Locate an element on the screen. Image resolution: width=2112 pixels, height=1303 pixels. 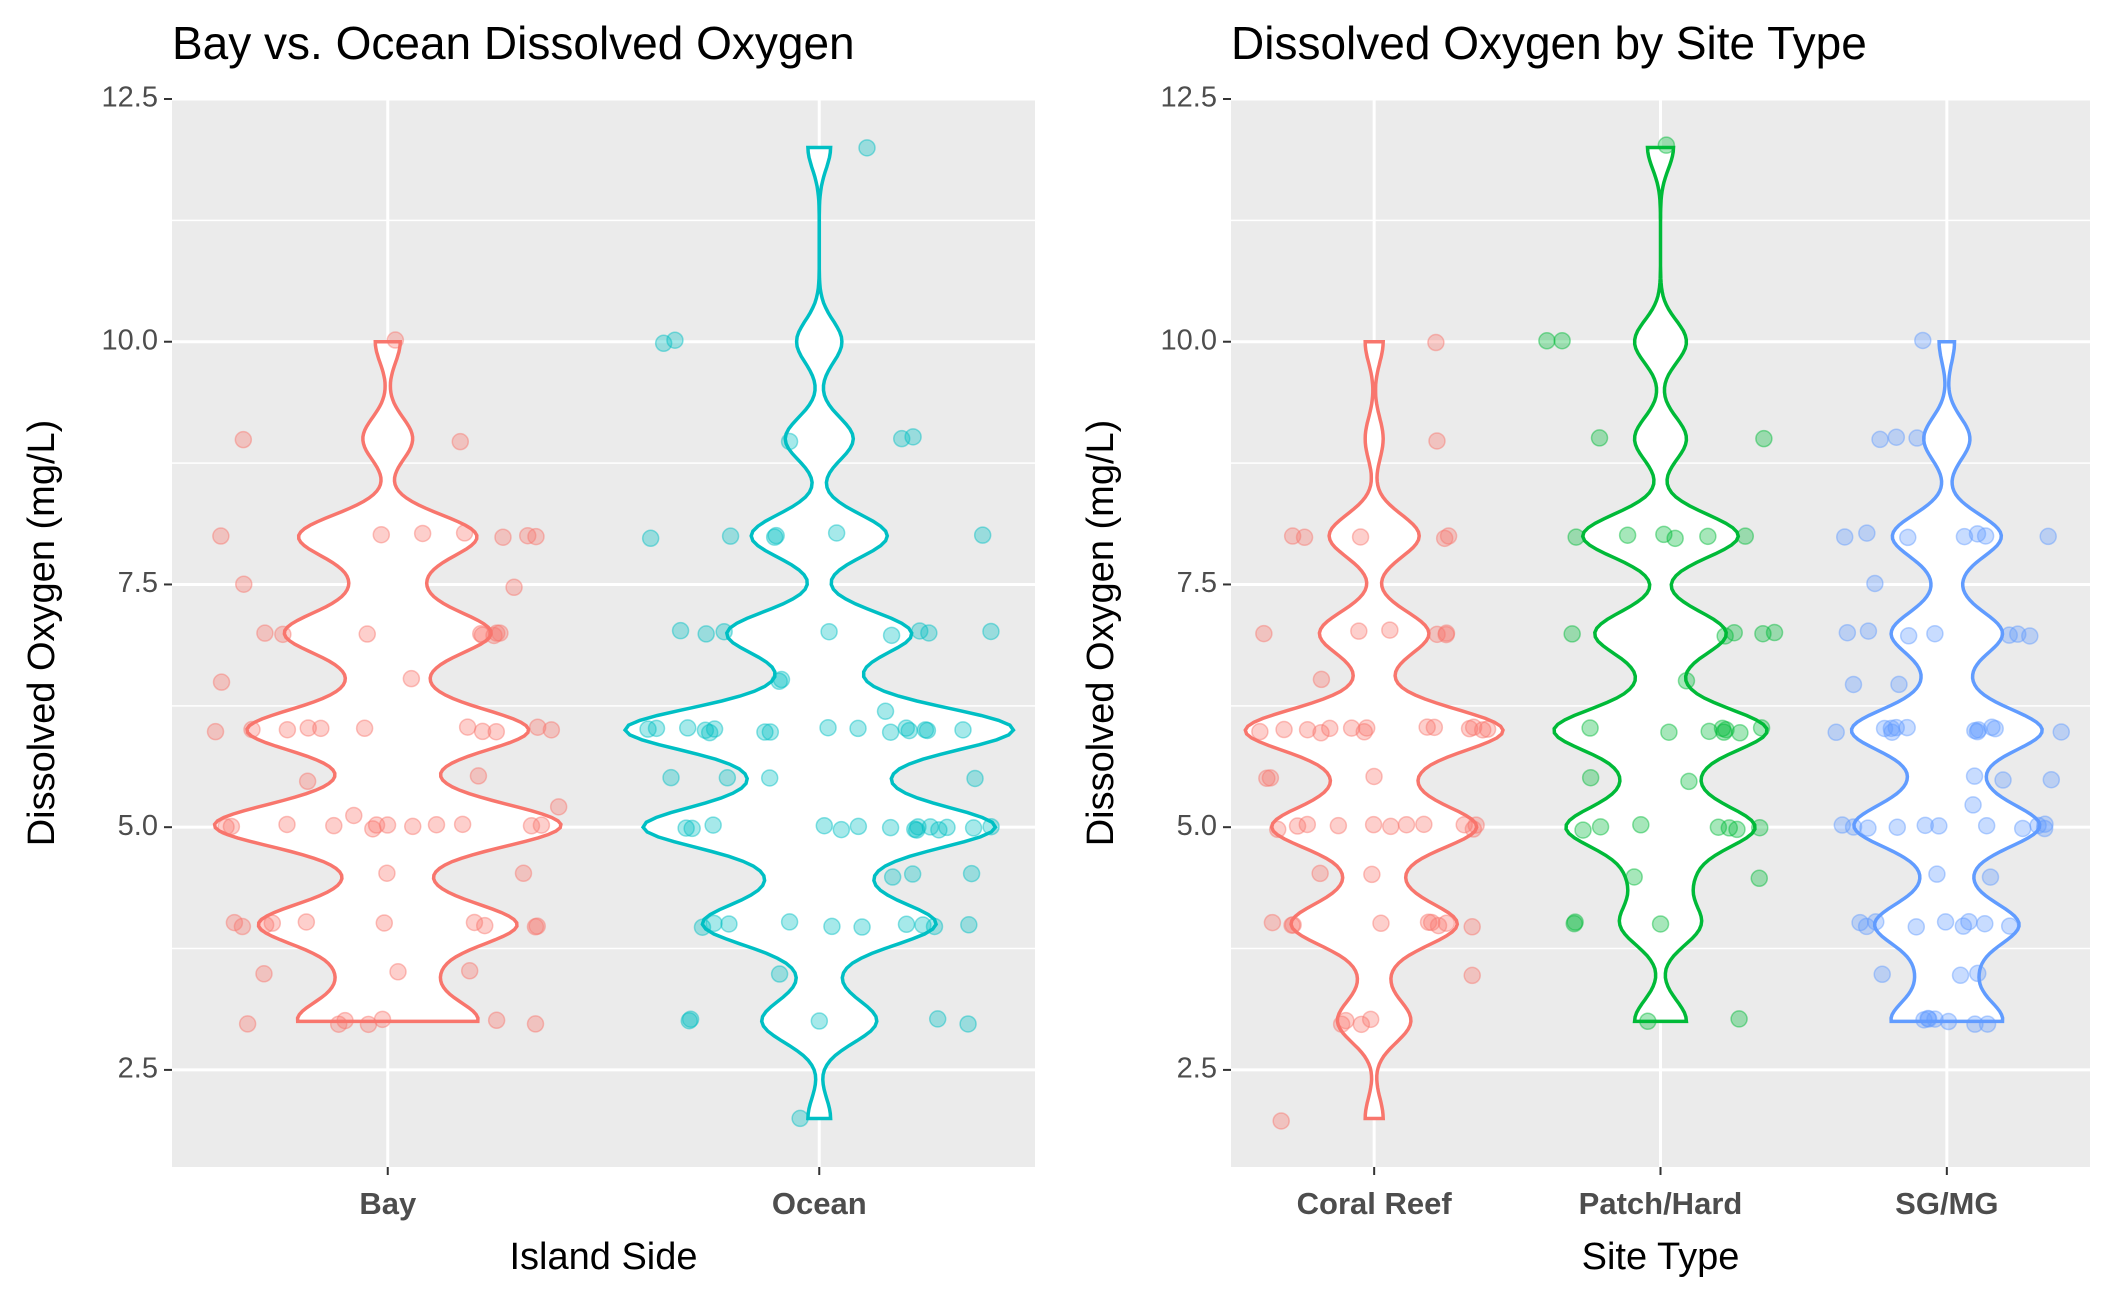
x-tick-label: SG/MG is located at coordinates (1946, 1203).